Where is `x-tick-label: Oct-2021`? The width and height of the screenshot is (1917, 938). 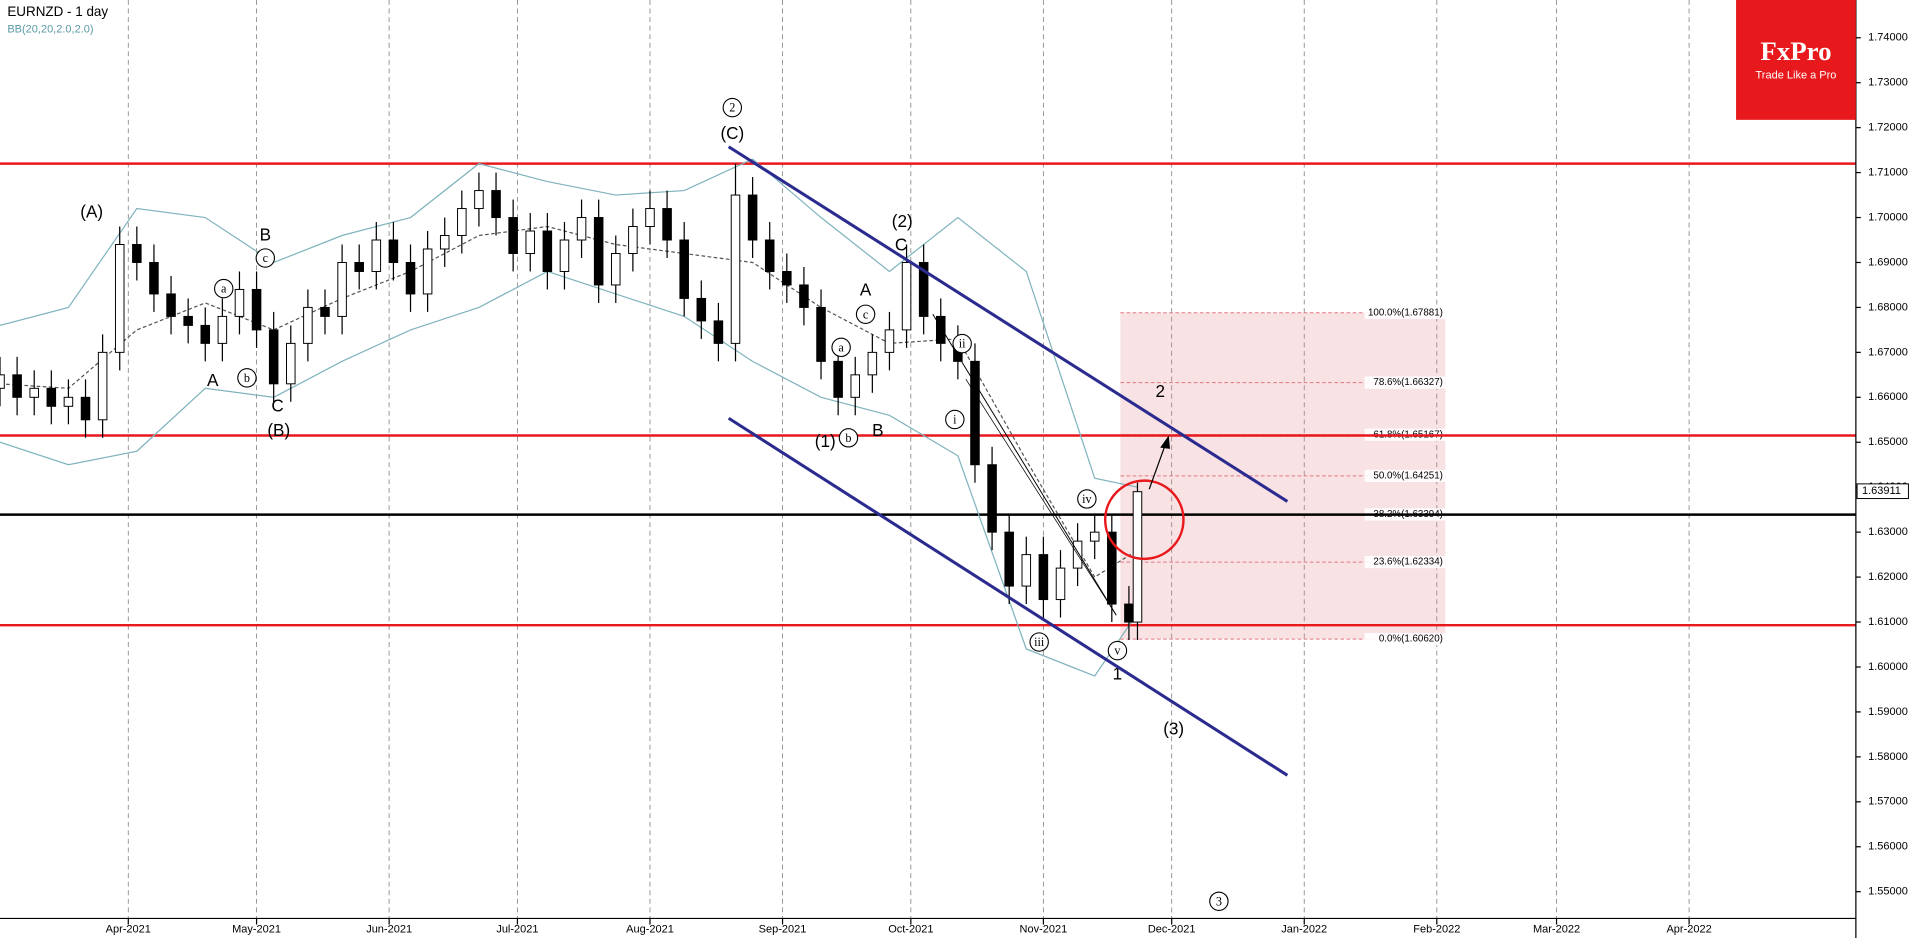 x-tick-label: Oct-2021 is located at coordinates (910, 929).